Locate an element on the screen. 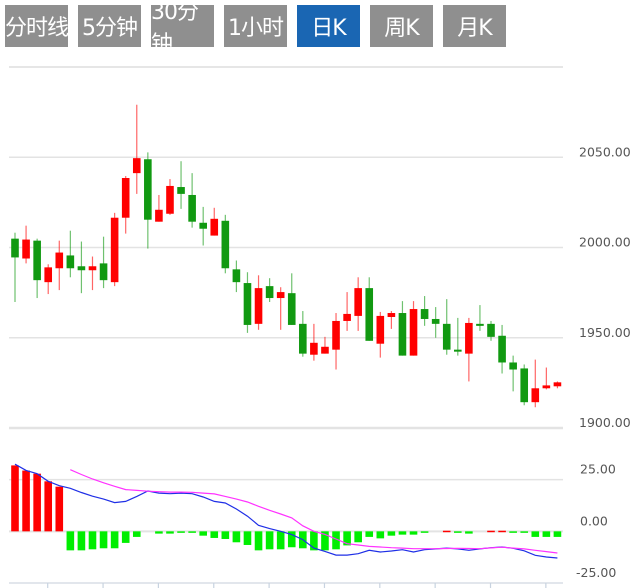 Image resolution: width=632 pixels, height=588 pixels. tab-1hour: 1小时 is located at coordinates (255, 26).